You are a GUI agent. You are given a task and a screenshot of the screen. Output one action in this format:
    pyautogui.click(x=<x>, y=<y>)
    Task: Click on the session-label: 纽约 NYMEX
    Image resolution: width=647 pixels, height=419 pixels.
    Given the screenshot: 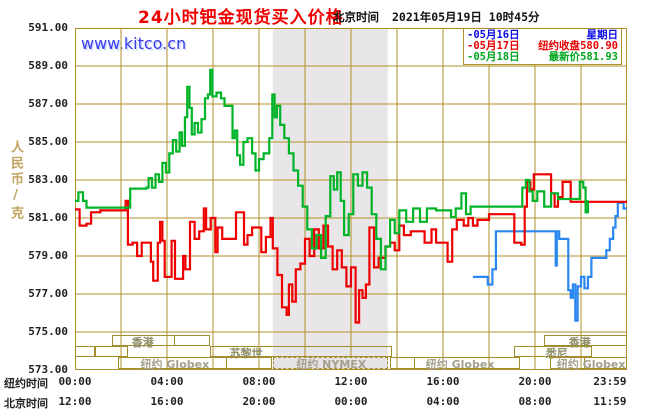 What is the action you would take?
    pyautogui.click(x=331, y=364)
    